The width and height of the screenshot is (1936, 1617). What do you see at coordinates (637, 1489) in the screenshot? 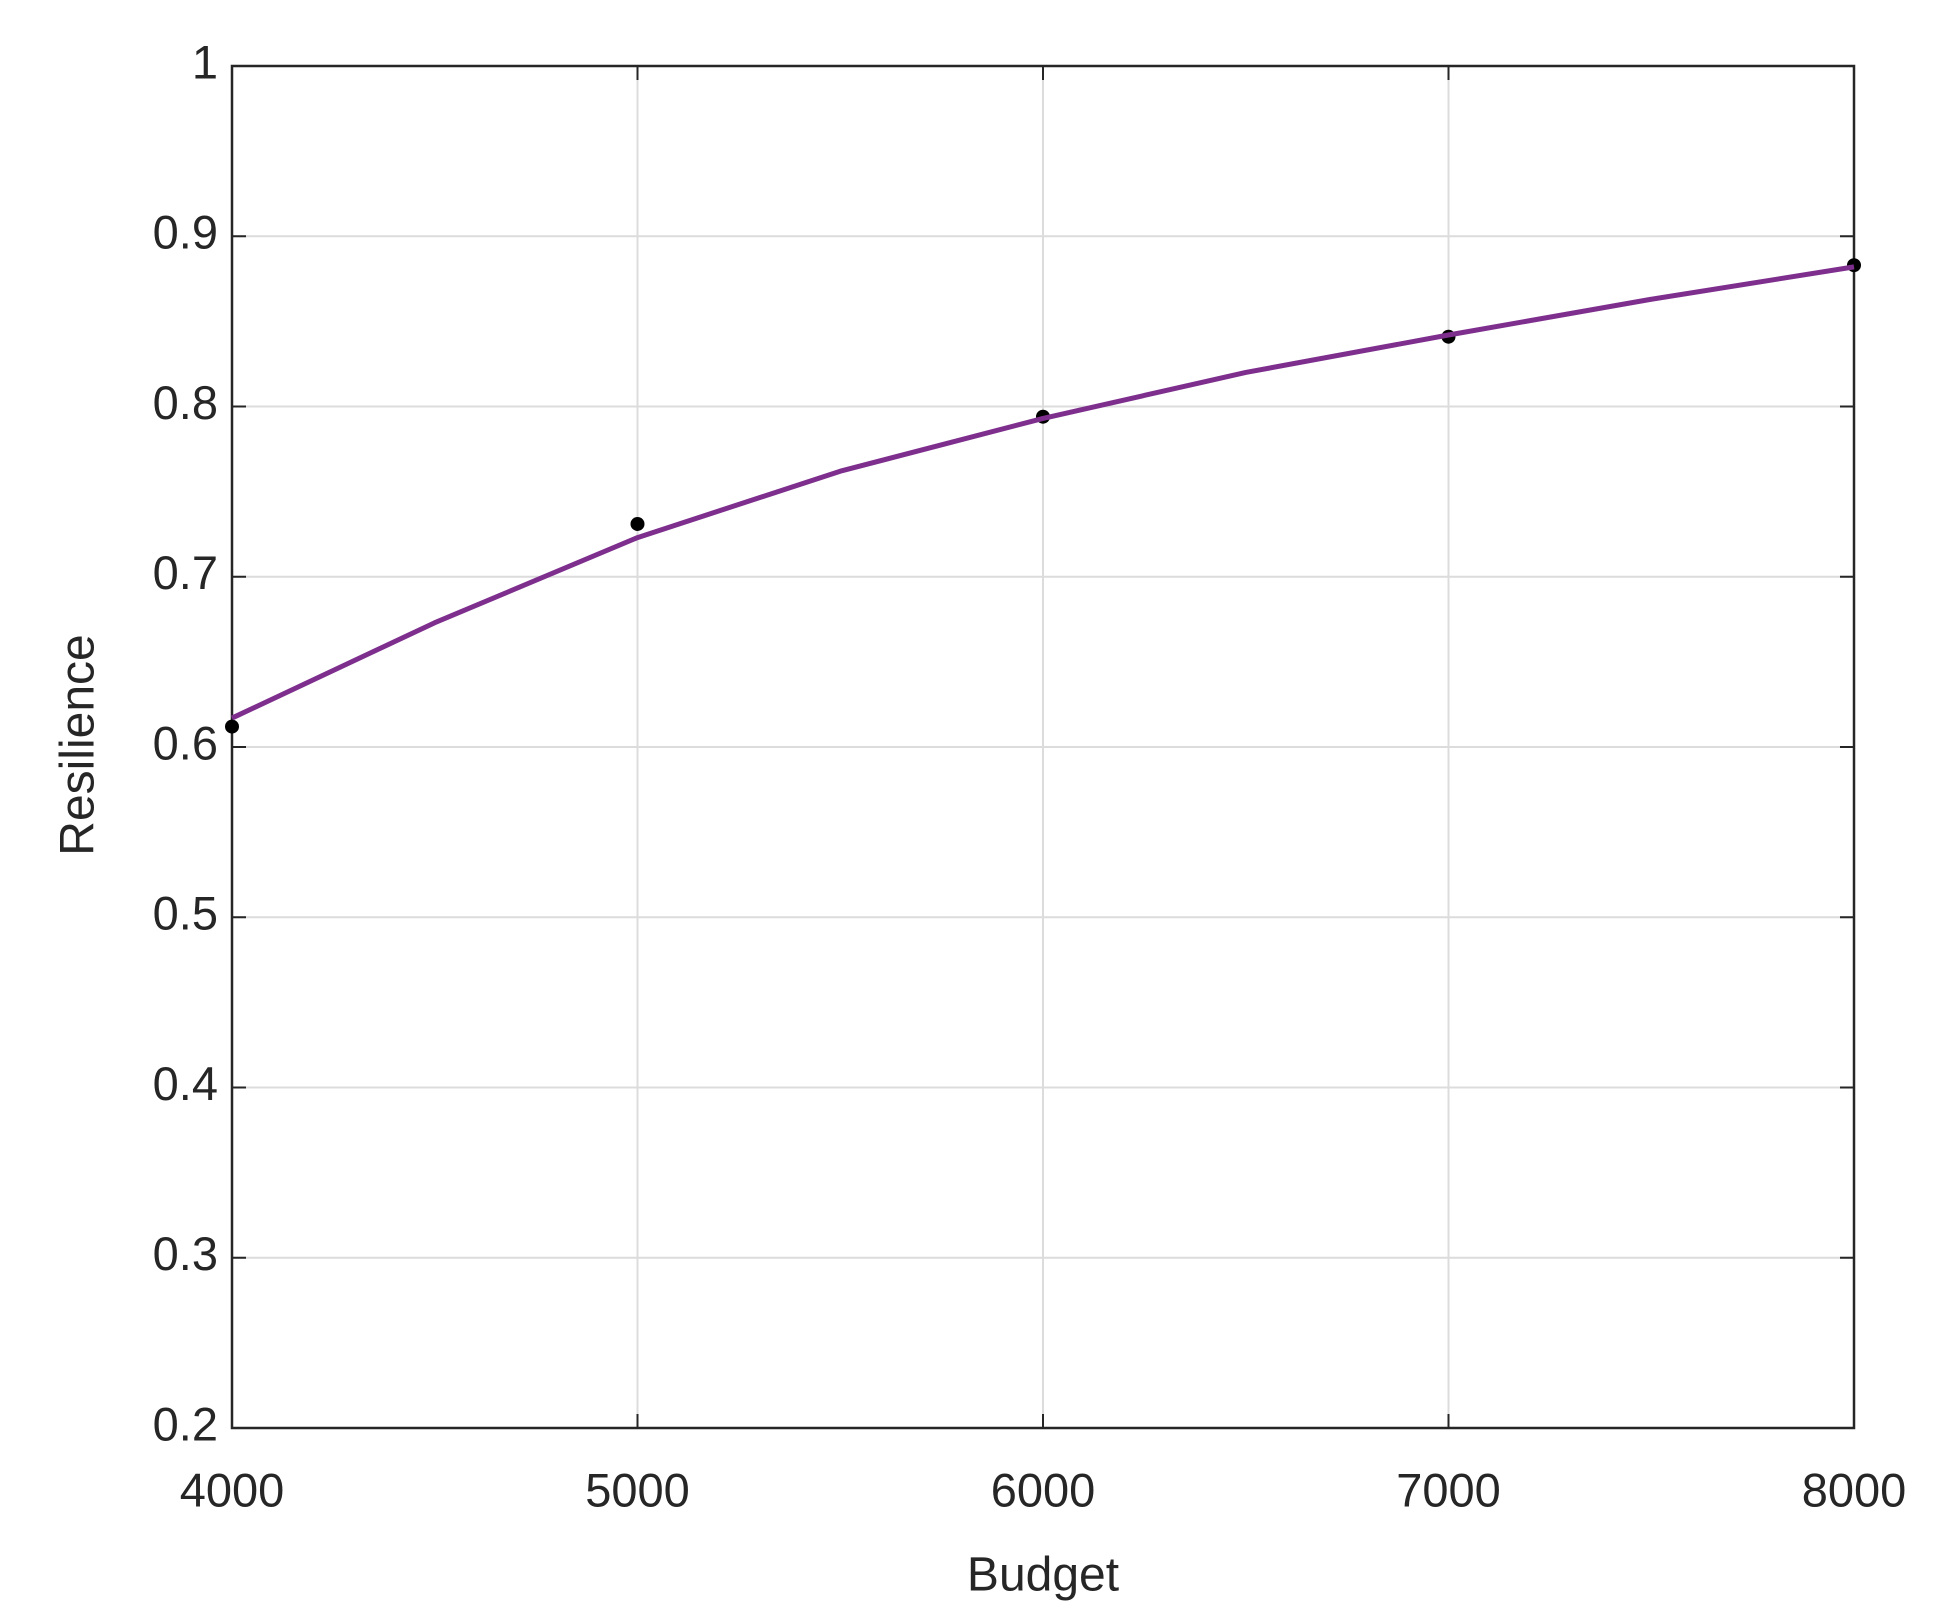
I see `x-tick-label: 5000` at bounding box center [637, 1489].